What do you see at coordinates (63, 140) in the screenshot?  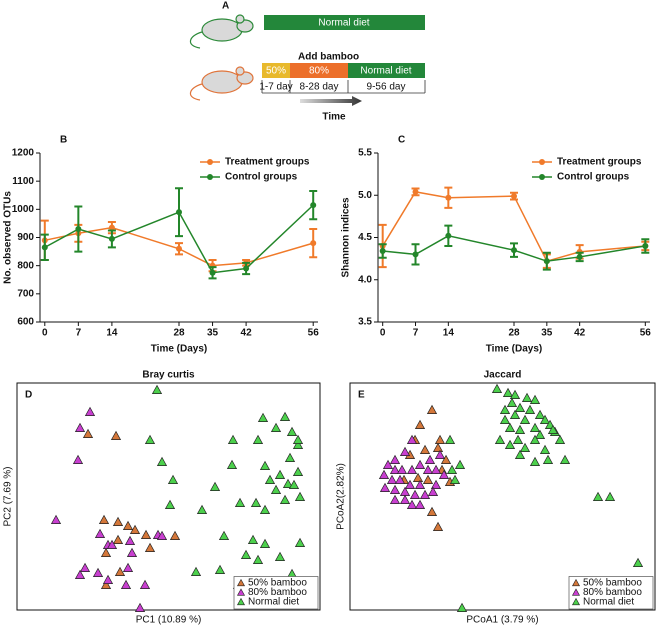 I see `panel-label: B` at bounding box center [63, 140].